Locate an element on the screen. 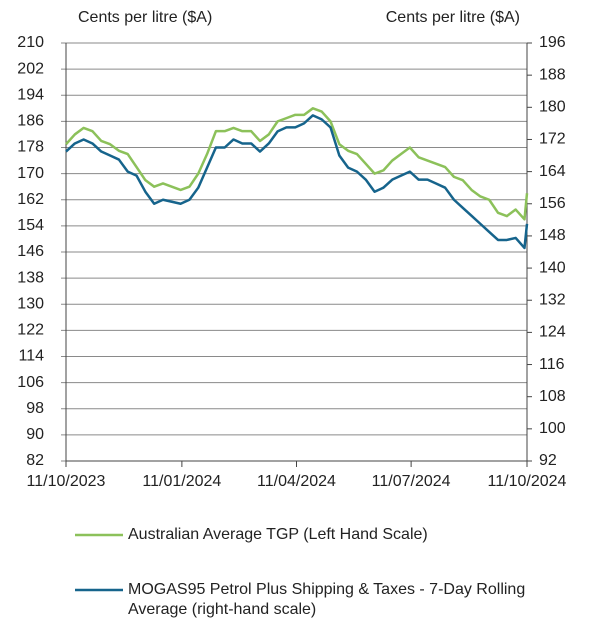  y-tick-label: 194 is located at coordinates (30, 94).